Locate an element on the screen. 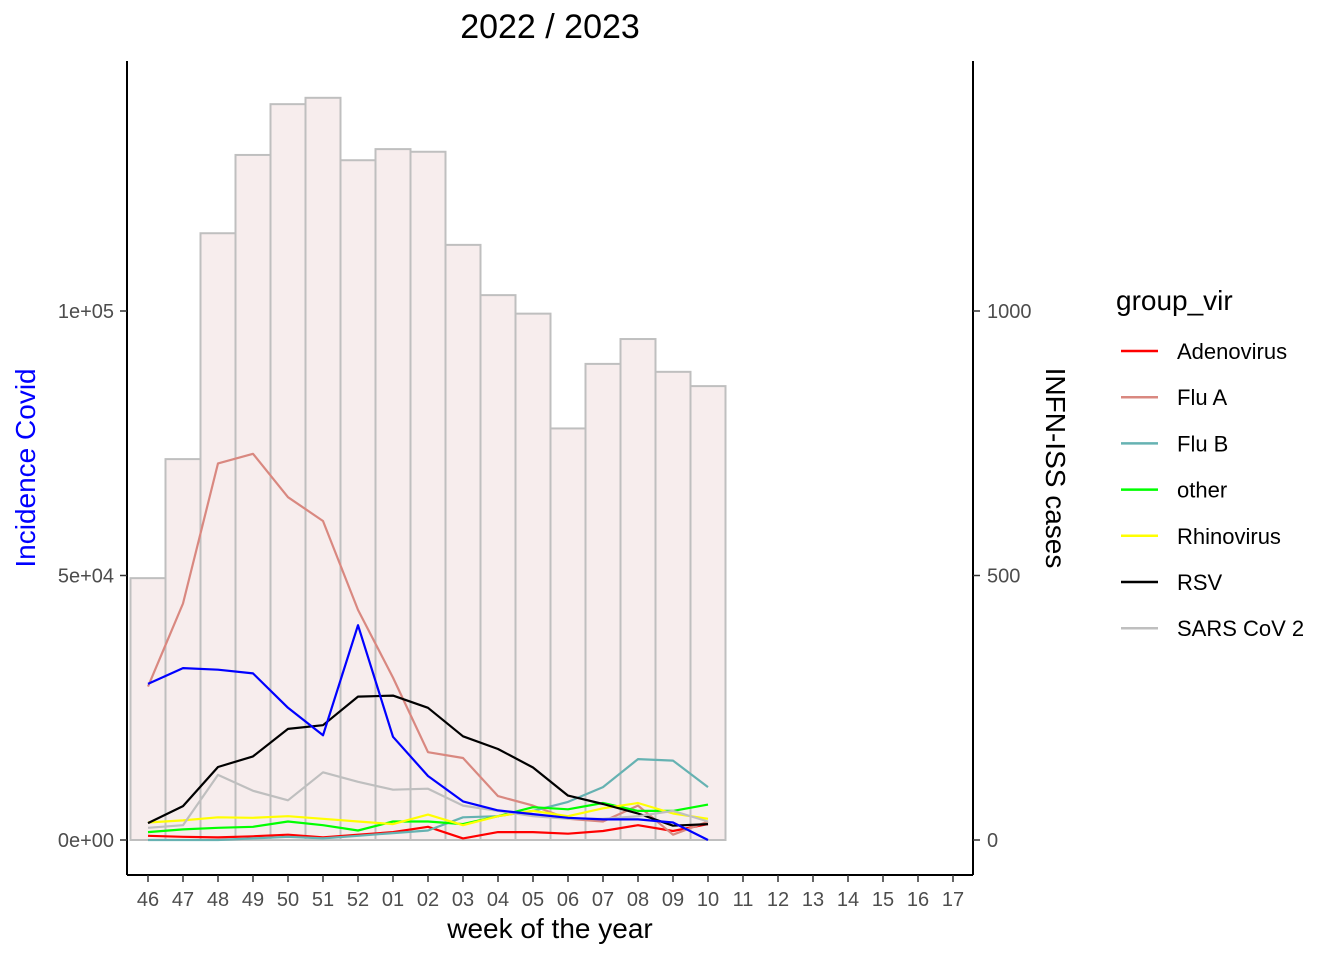 This screenshot has width=1344, height=960. x-tick-label: 06 is located at coordinates (568, 900).